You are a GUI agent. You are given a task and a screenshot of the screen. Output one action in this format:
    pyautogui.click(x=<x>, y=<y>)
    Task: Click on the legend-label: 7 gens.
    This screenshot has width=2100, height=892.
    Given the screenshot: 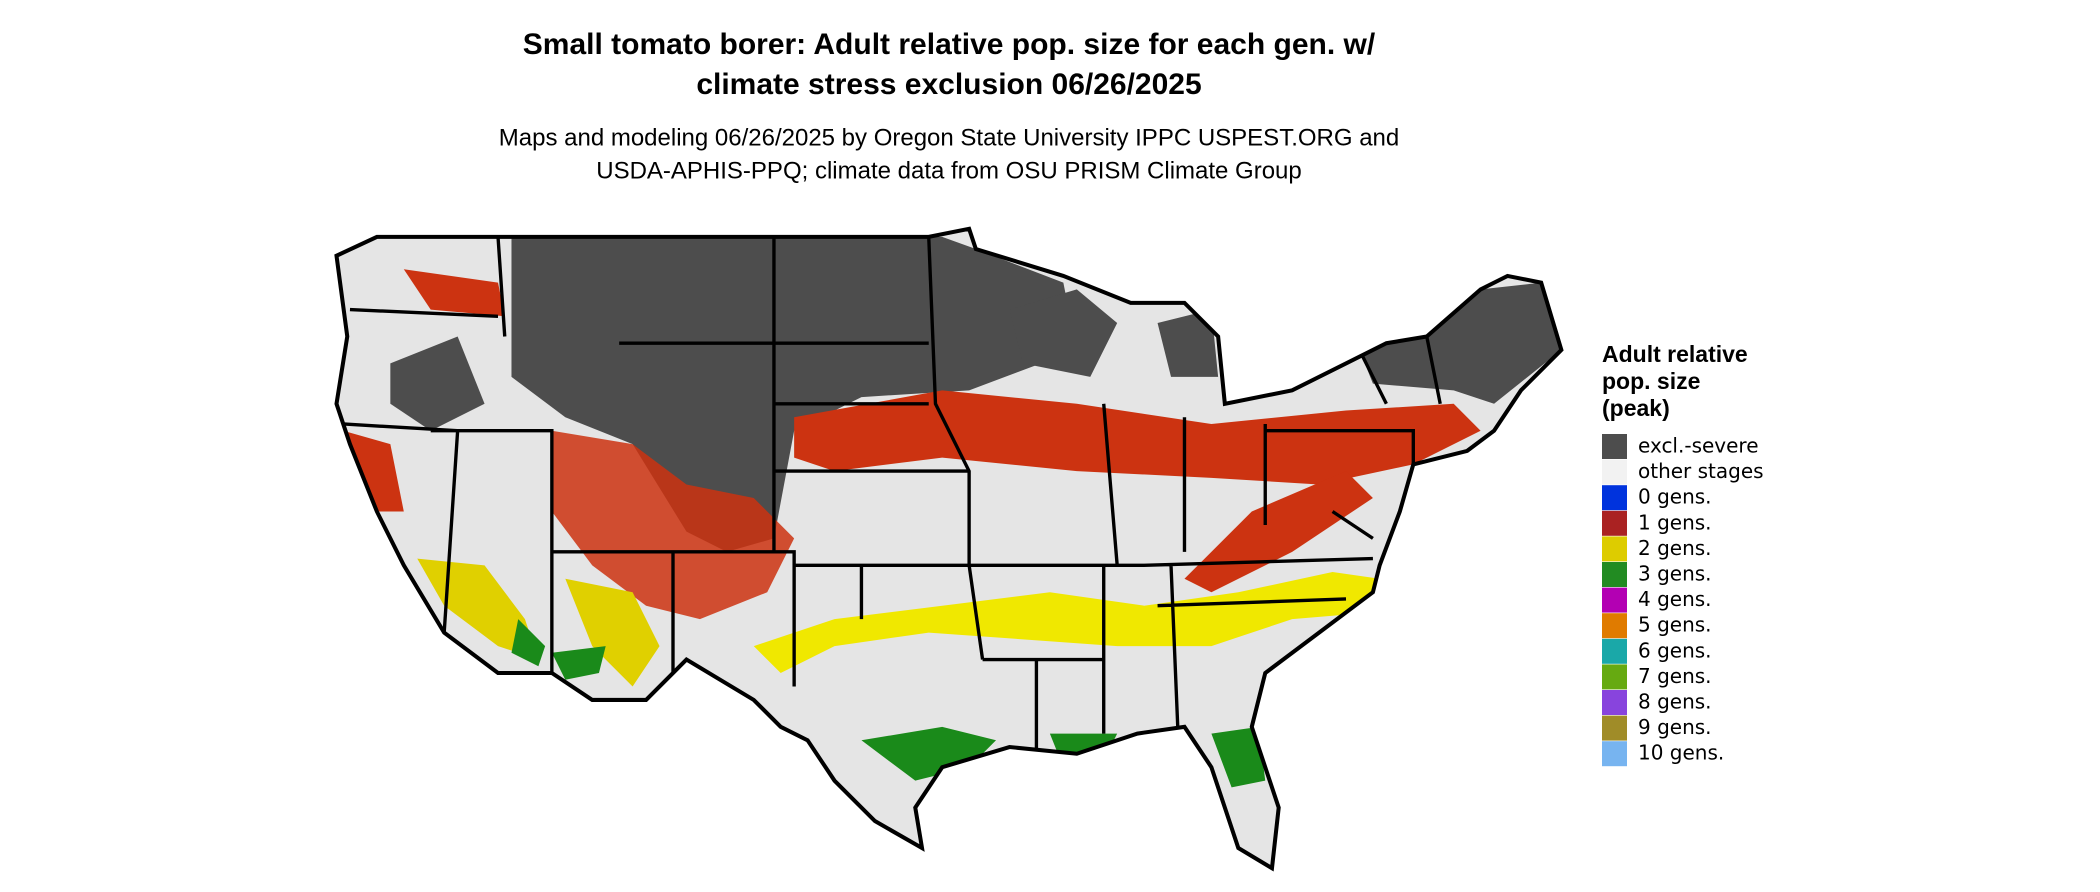 What is the action you would take?
    pyautogui.click(x=1675, y=676)
    